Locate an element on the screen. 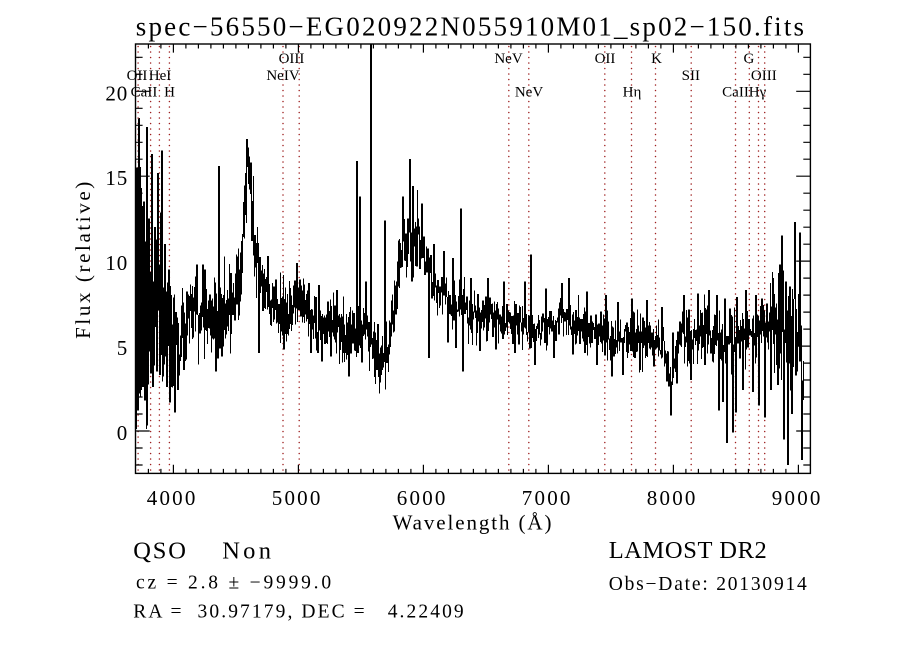 This screenshot has width=900, height=650. svg-text: 8000 is located at coordinates (672, 498).